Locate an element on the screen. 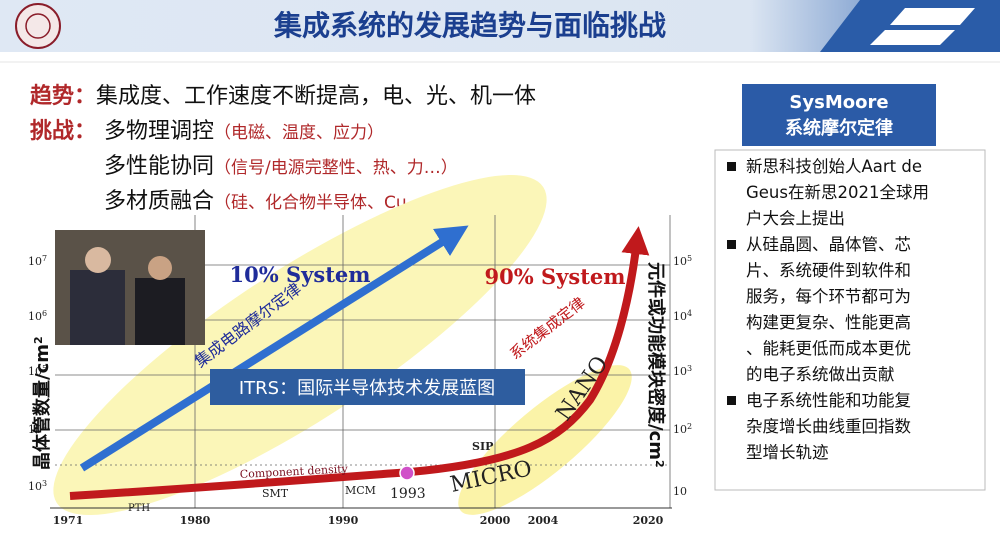 The height and width of the screenshot is (543, 1000). sidebar-line: 新思科技创始人Aart de is located at coordinates (834, 166).